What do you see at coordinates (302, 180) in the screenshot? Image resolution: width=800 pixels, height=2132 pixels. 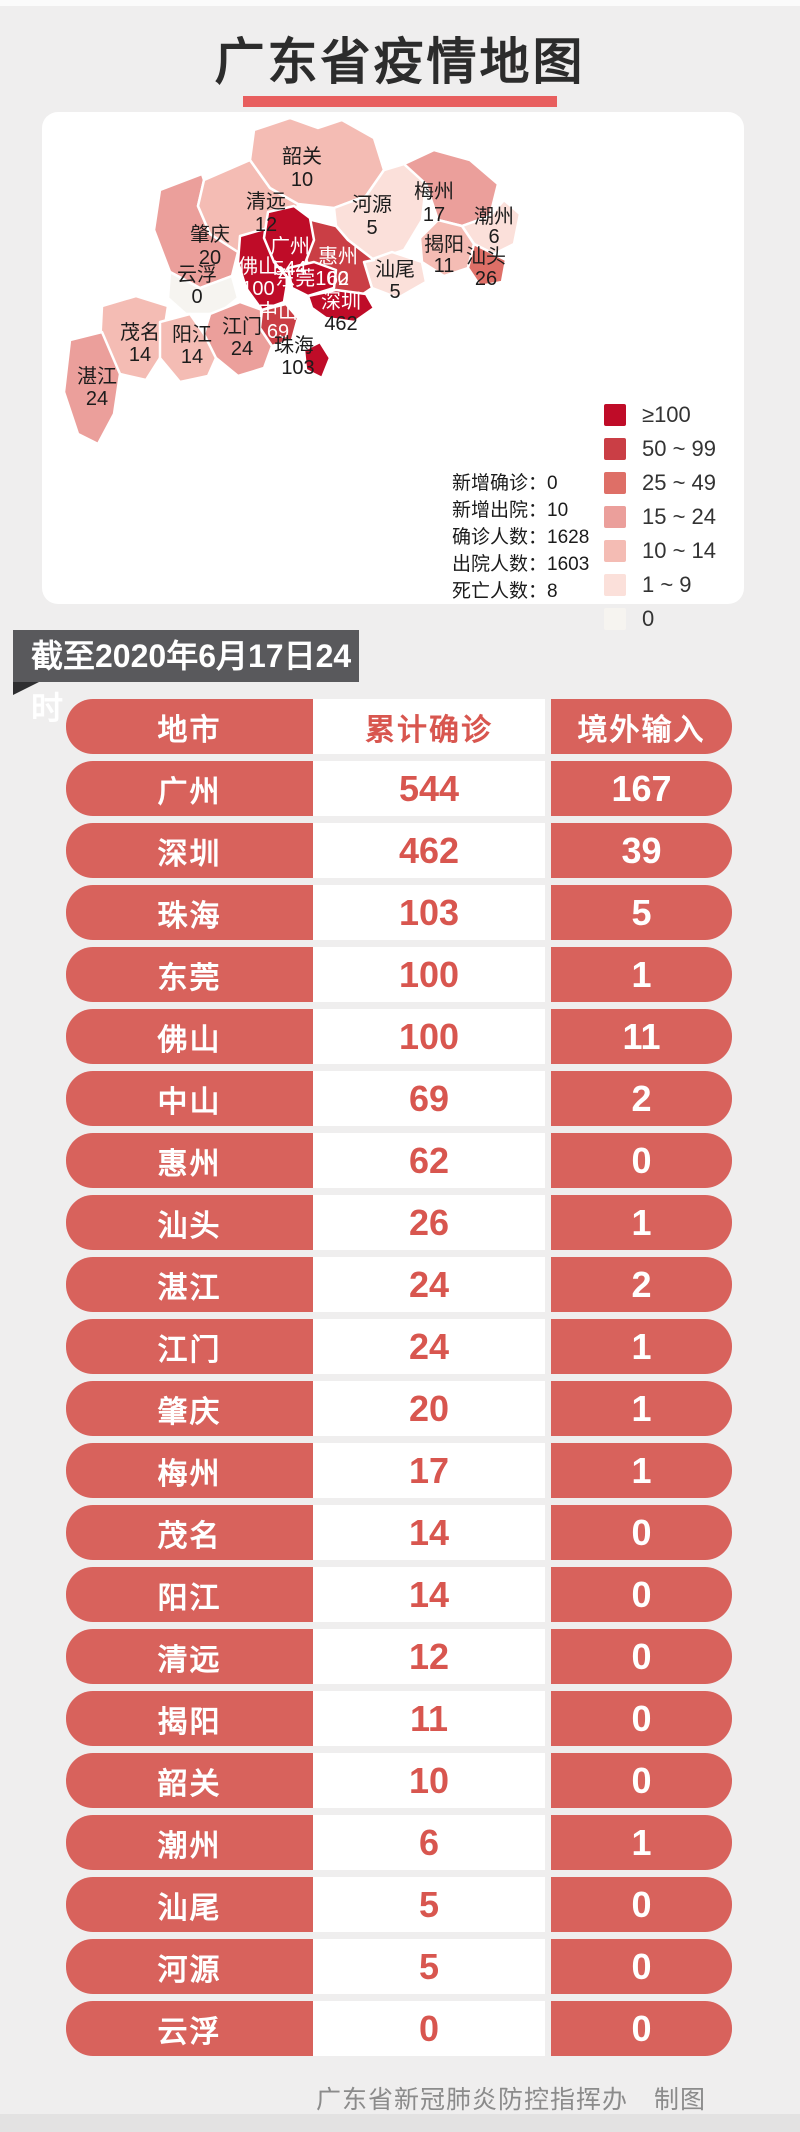 I see `map-region-label: 10` at bounding box center [302, 180].